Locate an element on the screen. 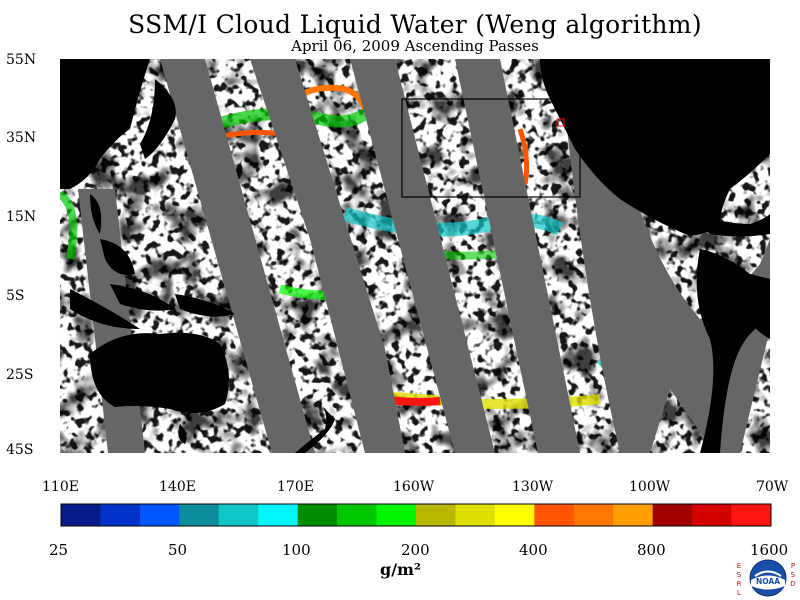 This screenshot has width=800, height=600. lon-label-100w: 100W is located at coordinates (650, 487).